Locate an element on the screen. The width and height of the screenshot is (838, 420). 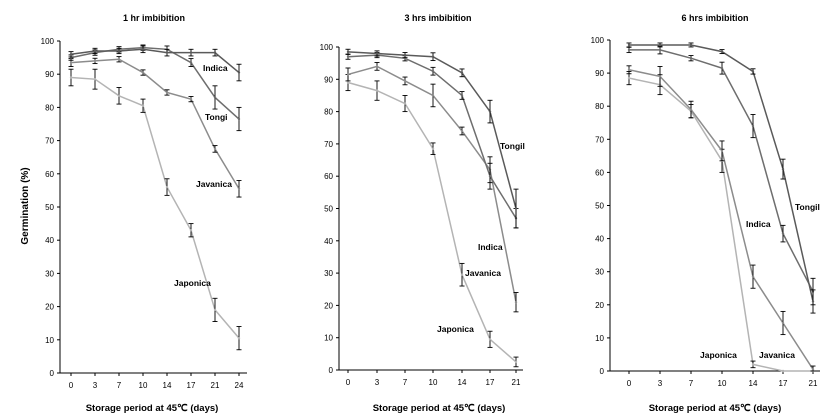
x-tick-label: 24 is located at coordinates (239, 385).